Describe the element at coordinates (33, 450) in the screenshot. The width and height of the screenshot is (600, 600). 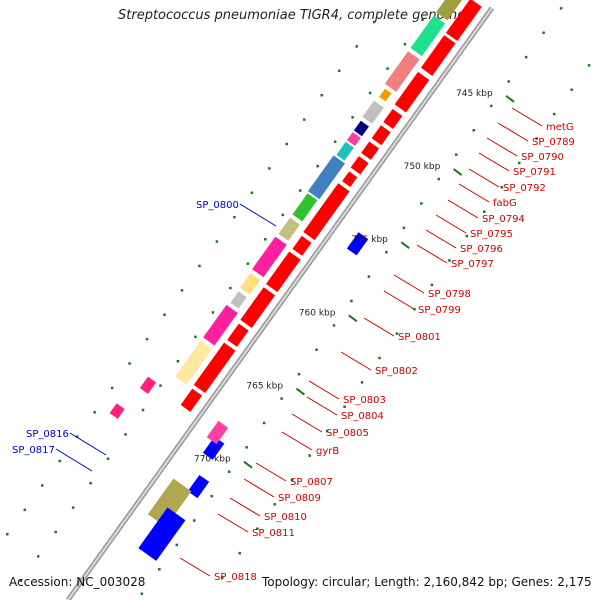
I see `gene-label: SP_0817` at that location.